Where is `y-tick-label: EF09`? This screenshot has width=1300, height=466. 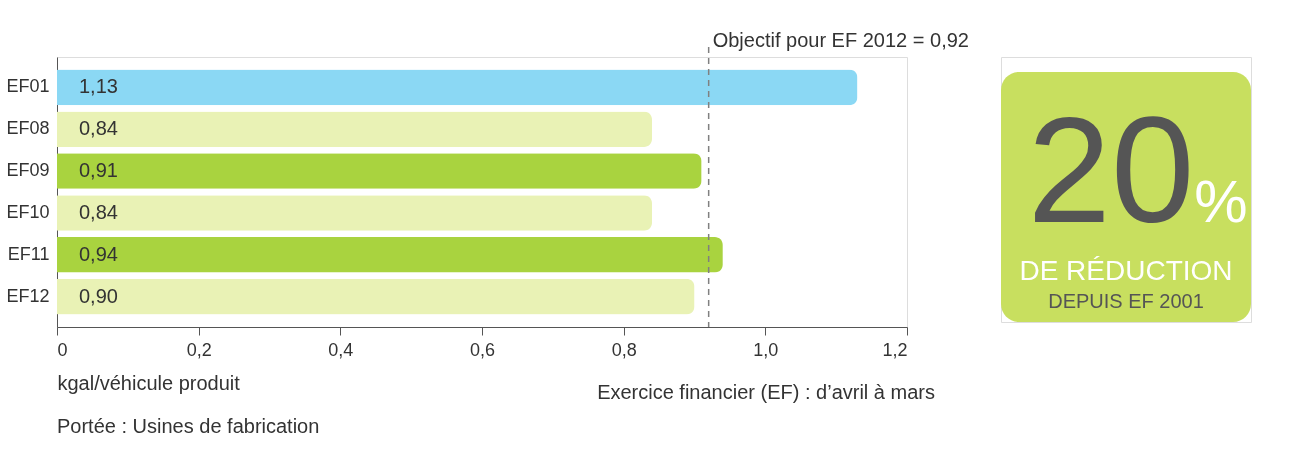 y-tick-label: EF09 is located at coordinates (28, 170).